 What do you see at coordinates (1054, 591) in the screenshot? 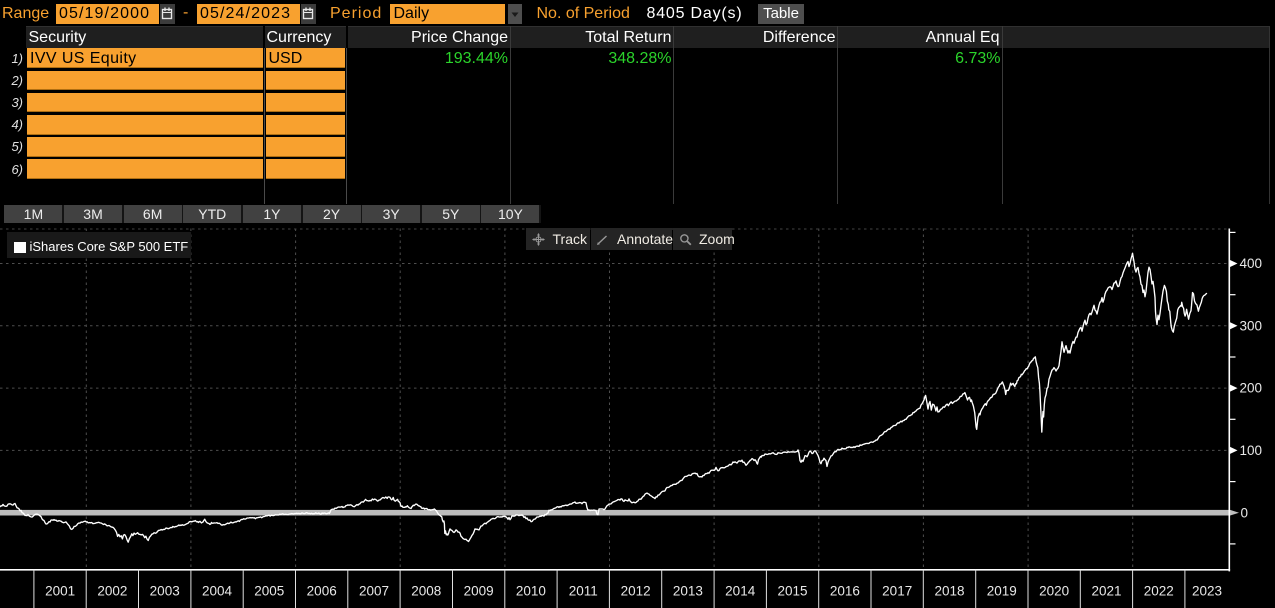
I see `svg-text: 2020` at bounding box center [1054, 591].